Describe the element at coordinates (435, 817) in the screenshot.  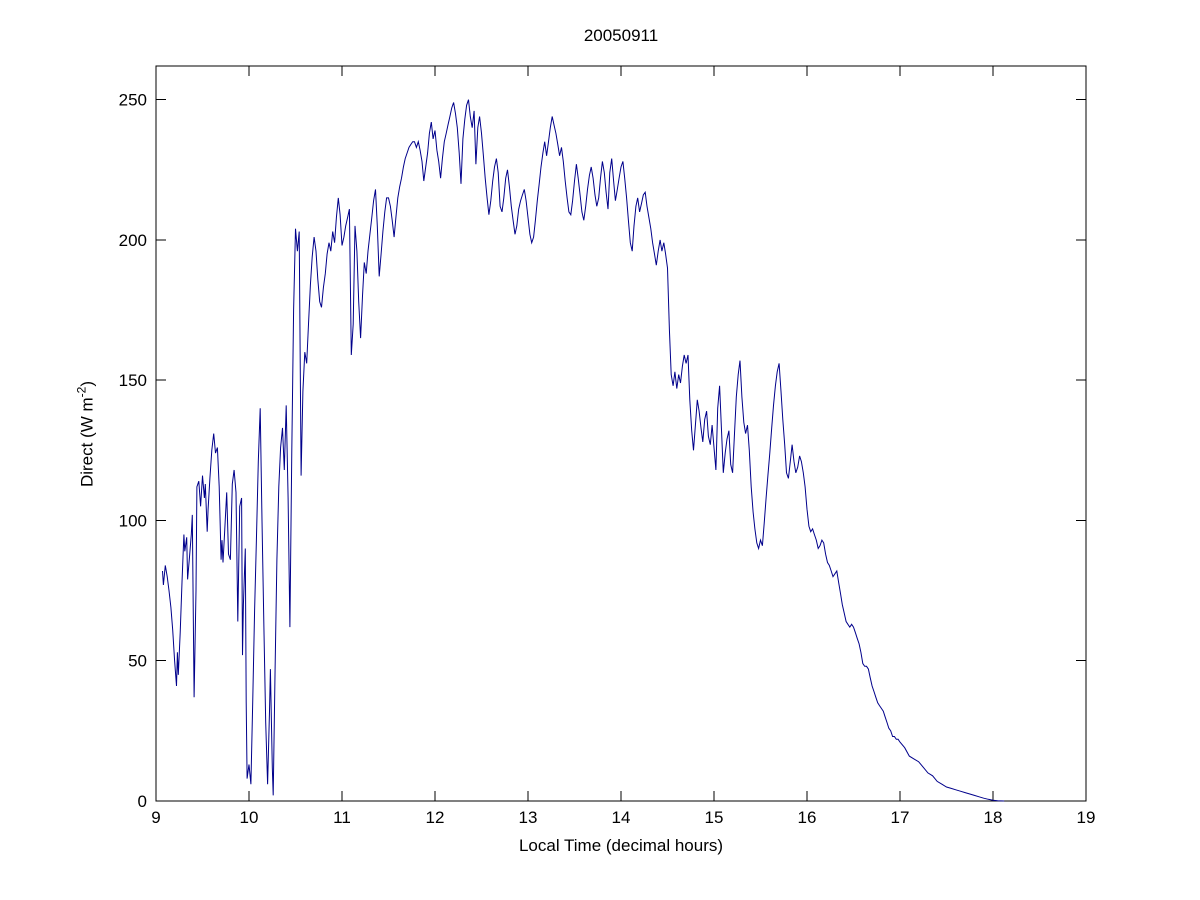
I see `x-tick-label: 12` at that location.